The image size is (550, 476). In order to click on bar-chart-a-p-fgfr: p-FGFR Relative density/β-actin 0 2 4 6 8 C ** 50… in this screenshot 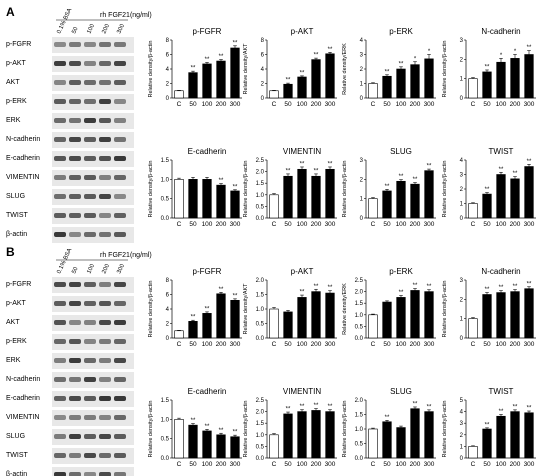, I will do `click(195, 67)`.